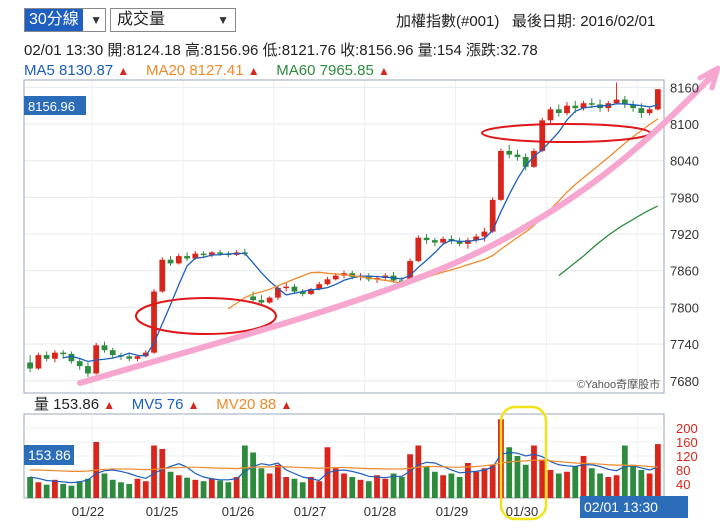 The image size is (720, 532). Describe the element at coordinates (65, 20) in the screenshot. I see `period-select: 30分線 ▼` at that location.